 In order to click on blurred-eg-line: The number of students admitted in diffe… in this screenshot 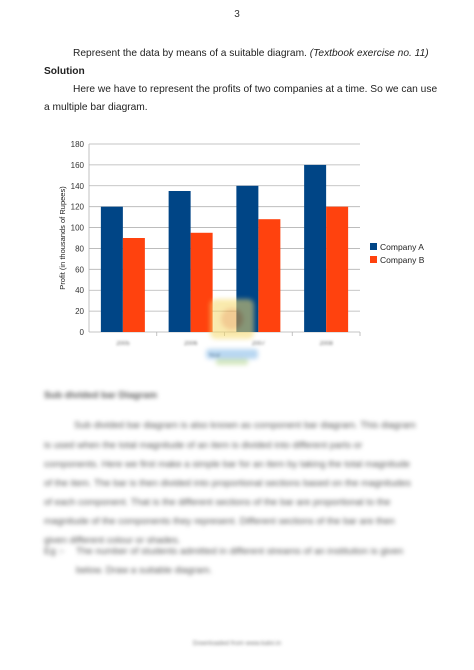, I will do `click(240, 551)`.